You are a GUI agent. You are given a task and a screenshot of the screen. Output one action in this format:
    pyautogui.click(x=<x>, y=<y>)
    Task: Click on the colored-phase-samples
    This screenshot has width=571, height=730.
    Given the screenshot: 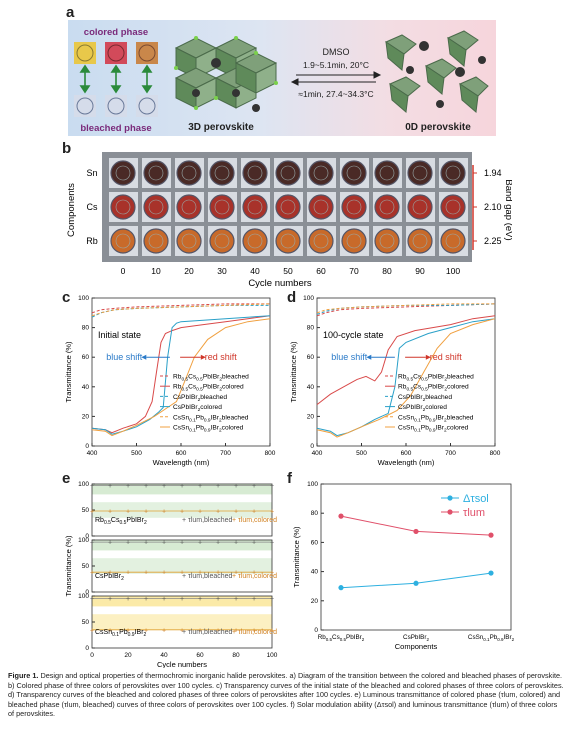 What is the action you would take?
    pyautogui.click(x=116, y=53)
    